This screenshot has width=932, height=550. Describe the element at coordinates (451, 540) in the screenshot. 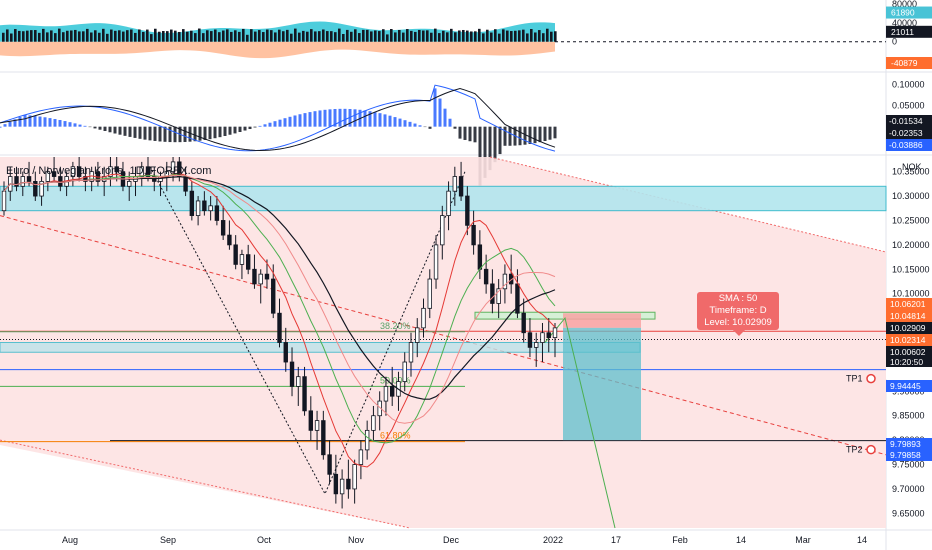

I see `time-axis-tick: Dec` at that location.